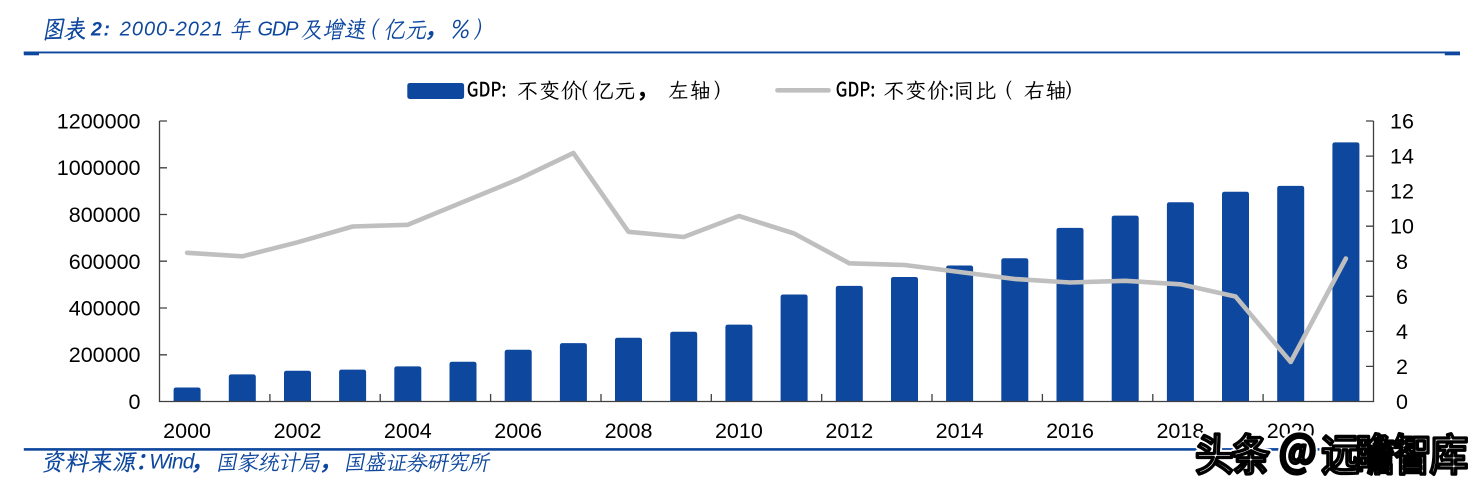 Image resolution: width=1484 pixels, height=485 pixels. What do you see at coordinates (105, 355) in the screenshot?
I see `svg-text: 200000` at bounding box center [105, 355].